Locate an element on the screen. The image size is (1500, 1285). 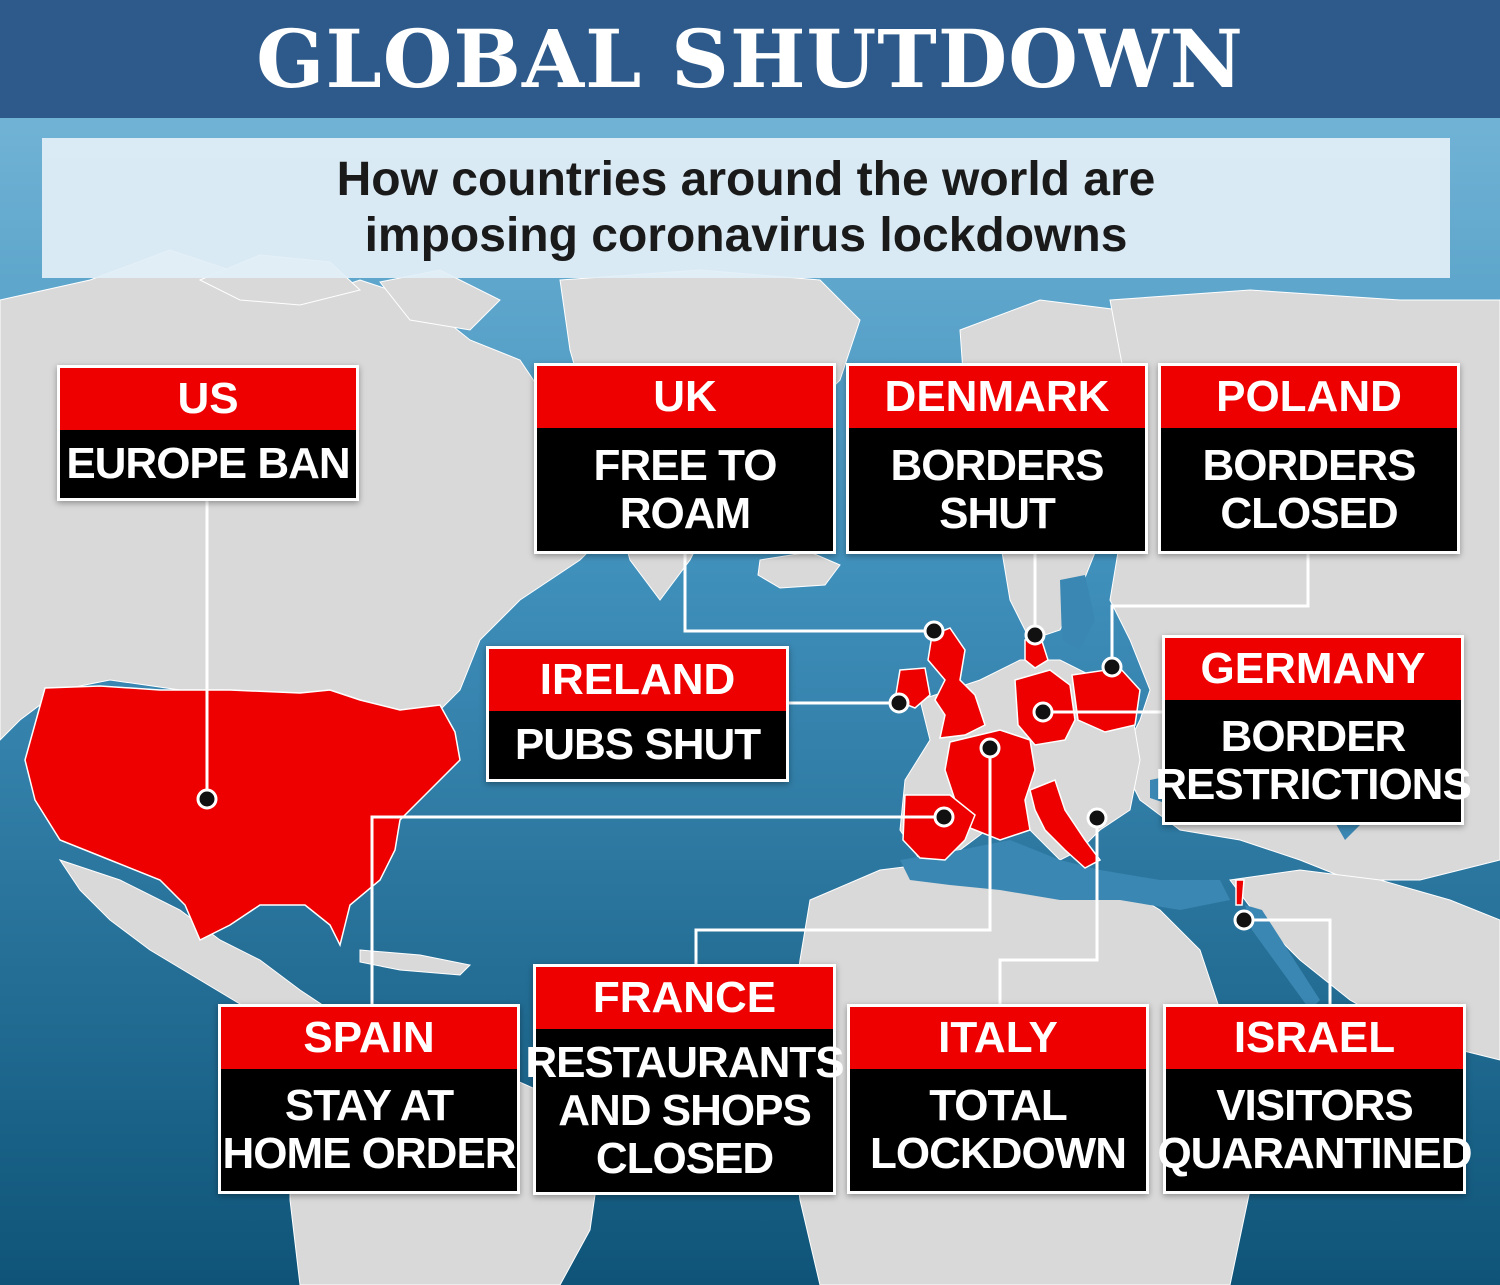
callout-spain: SPAIN STAY AT HOME ORDER is located at coordinates (369, 1099).